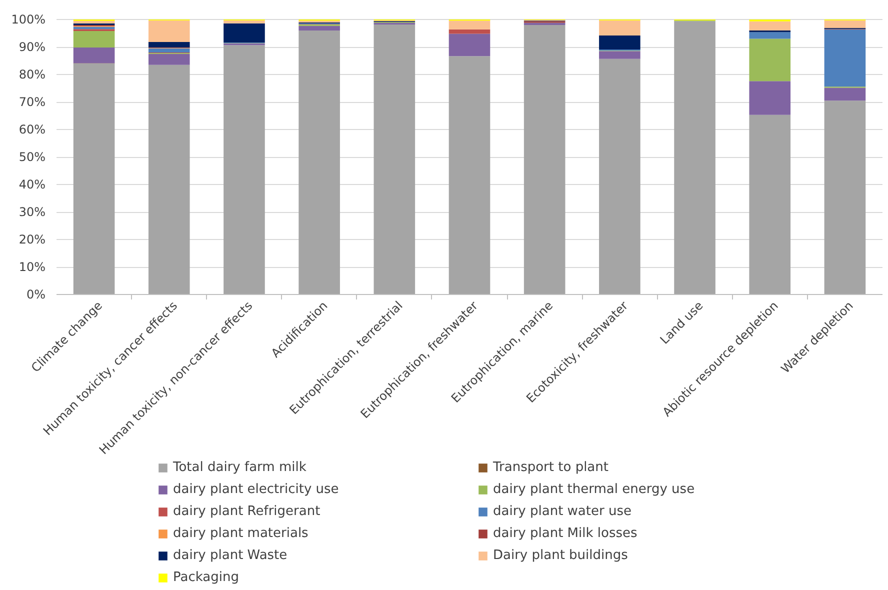  What do you see at coordinates (32, 75) in the screenshot?
I see `y-tick-label: 80%` at bounding box center [32, 75].